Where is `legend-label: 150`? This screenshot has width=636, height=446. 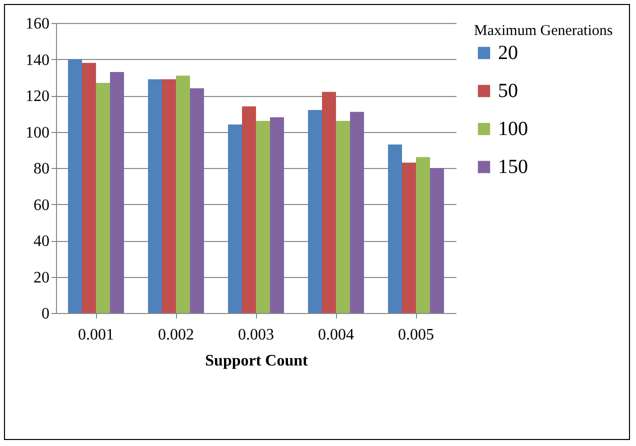 legend-label: 150 is located at coordinates (513, 167).